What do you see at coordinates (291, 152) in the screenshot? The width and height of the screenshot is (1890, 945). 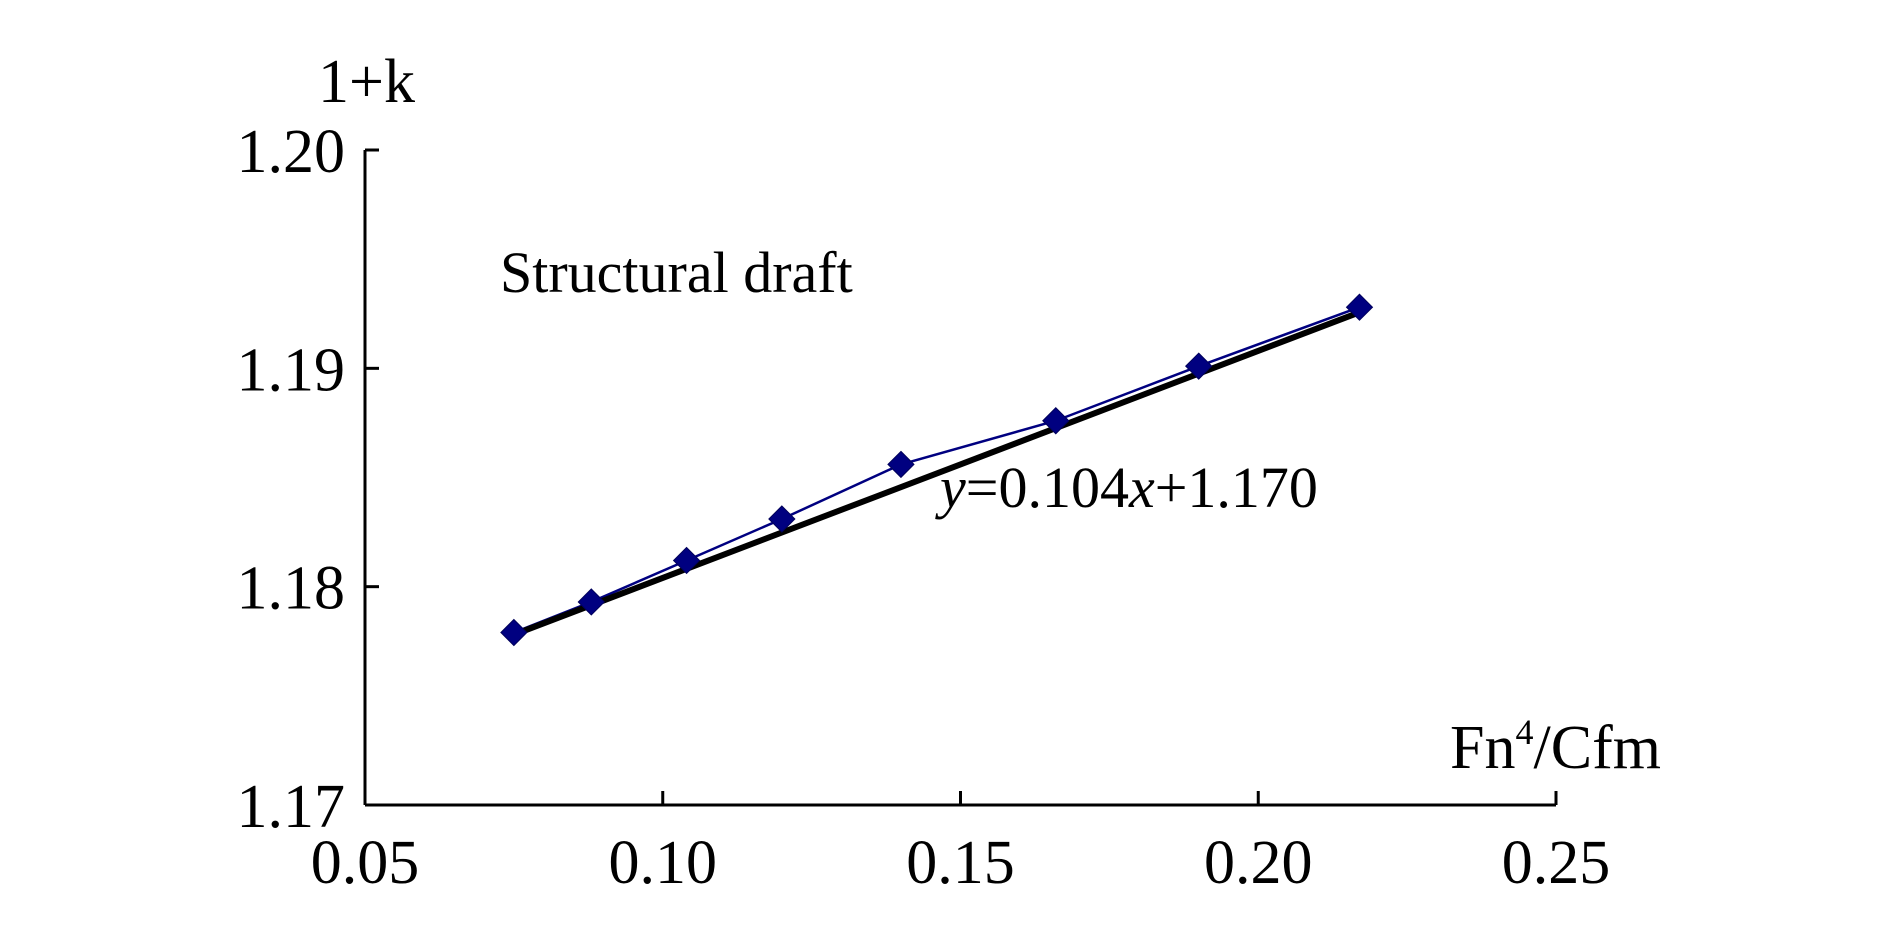 I see `y-tick-label: 1.20` at bounding box center [291, 152].